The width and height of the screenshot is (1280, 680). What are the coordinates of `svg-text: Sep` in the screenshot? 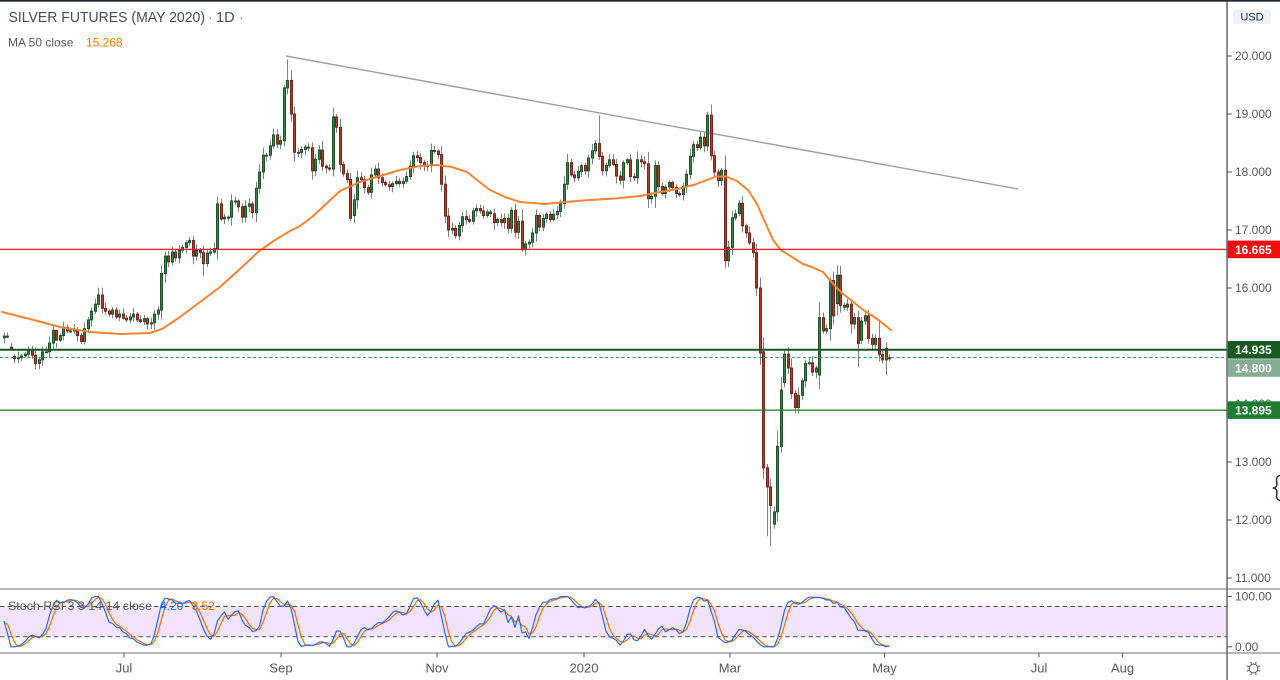 It's located at (280, 668).